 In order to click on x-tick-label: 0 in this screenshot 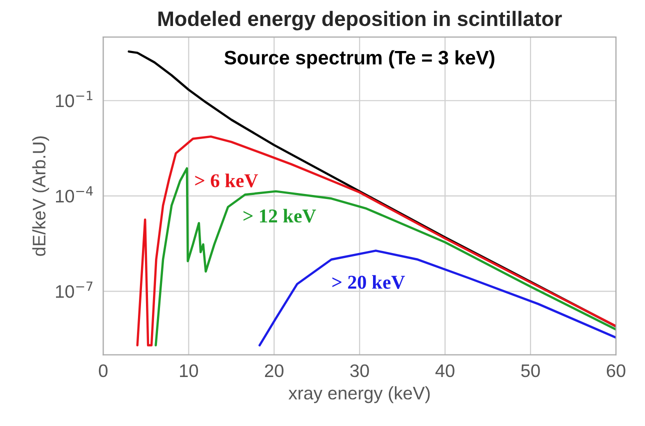, I will do `click(103, 371)`.